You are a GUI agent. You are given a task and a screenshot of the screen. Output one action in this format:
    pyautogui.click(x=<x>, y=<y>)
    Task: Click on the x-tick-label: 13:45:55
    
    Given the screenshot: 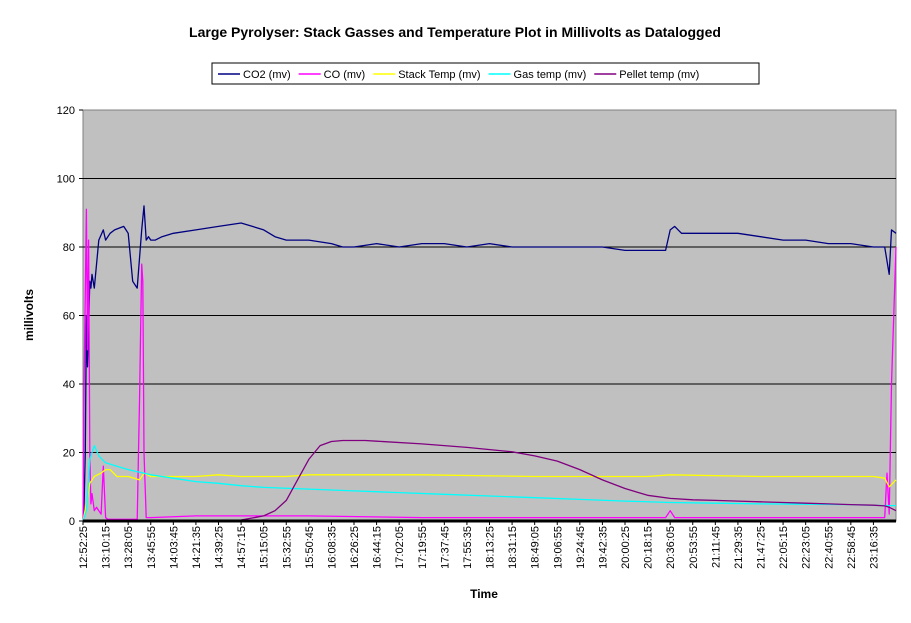 What is the action you would take?
    pyautogui.click(x=152, y=547)
    